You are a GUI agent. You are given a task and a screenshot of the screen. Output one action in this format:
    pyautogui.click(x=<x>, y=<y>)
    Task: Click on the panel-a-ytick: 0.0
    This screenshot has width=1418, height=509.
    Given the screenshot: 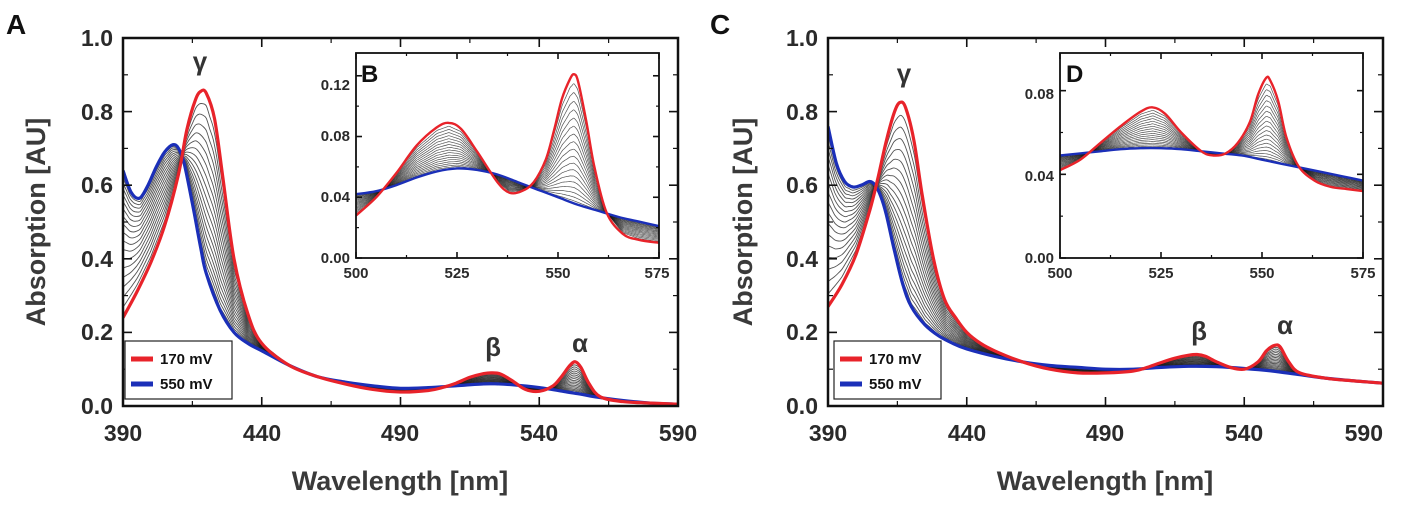 What is the action you would take?
    pyautogui.click(x=97, y=406)
    